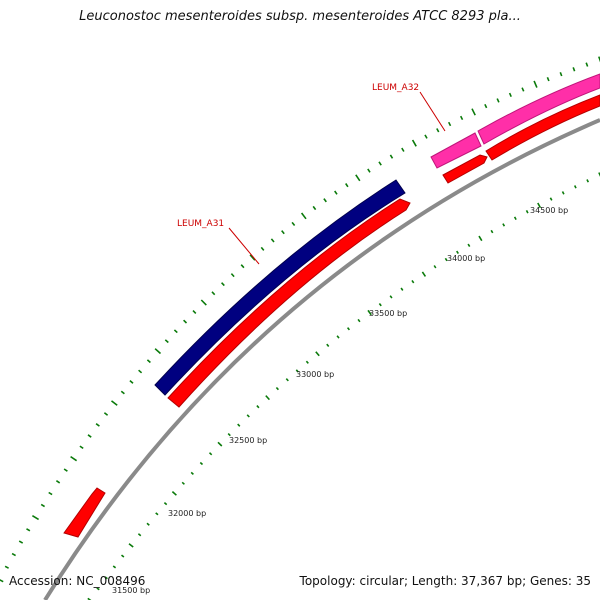 The width and height of the screenshot is (600, 600). I want to click on tick-label-31500: 31500 bp, so click(131, 590).